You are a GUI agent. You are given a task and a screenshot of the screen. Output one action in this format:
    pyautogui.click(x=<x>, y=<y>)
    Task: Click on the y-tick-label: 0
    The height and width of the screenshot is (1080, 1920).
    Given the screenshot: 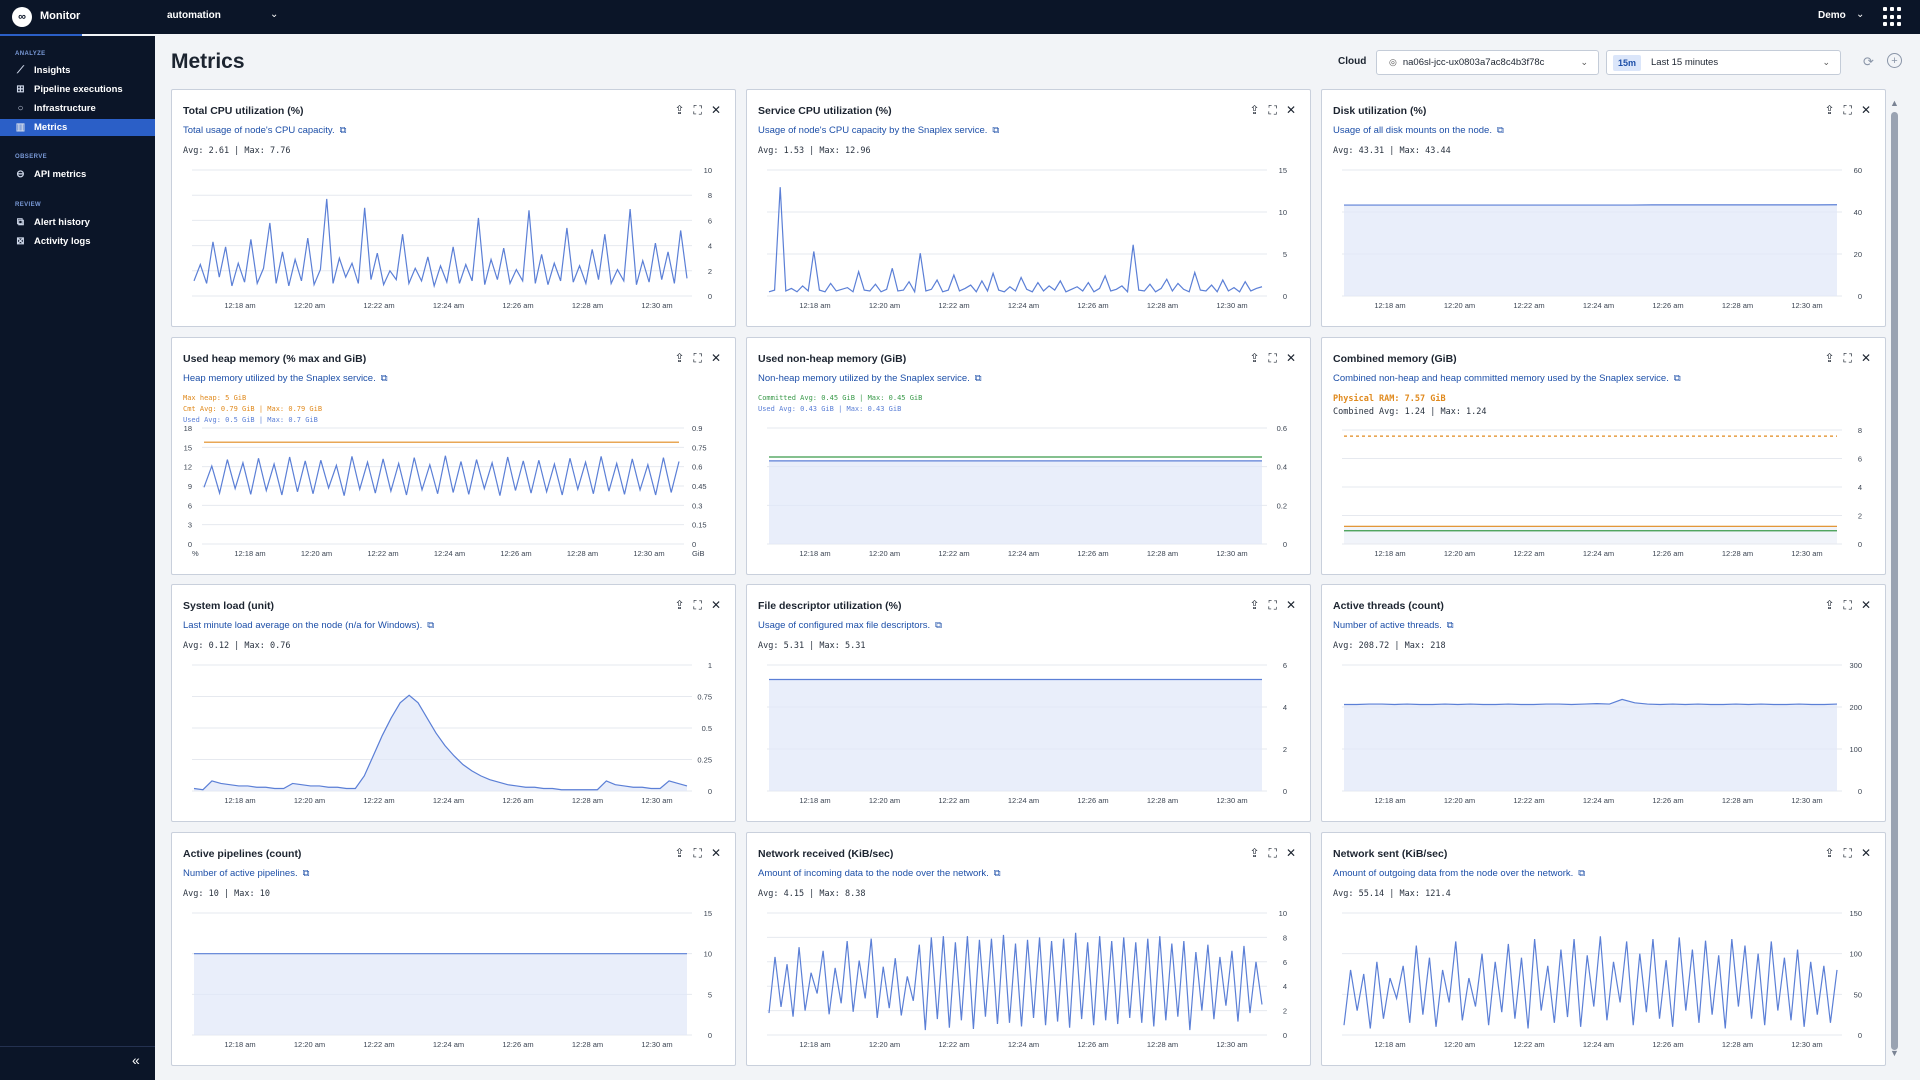 What is the action you would take?
    pyautogui.click(x=710, y=791)
    